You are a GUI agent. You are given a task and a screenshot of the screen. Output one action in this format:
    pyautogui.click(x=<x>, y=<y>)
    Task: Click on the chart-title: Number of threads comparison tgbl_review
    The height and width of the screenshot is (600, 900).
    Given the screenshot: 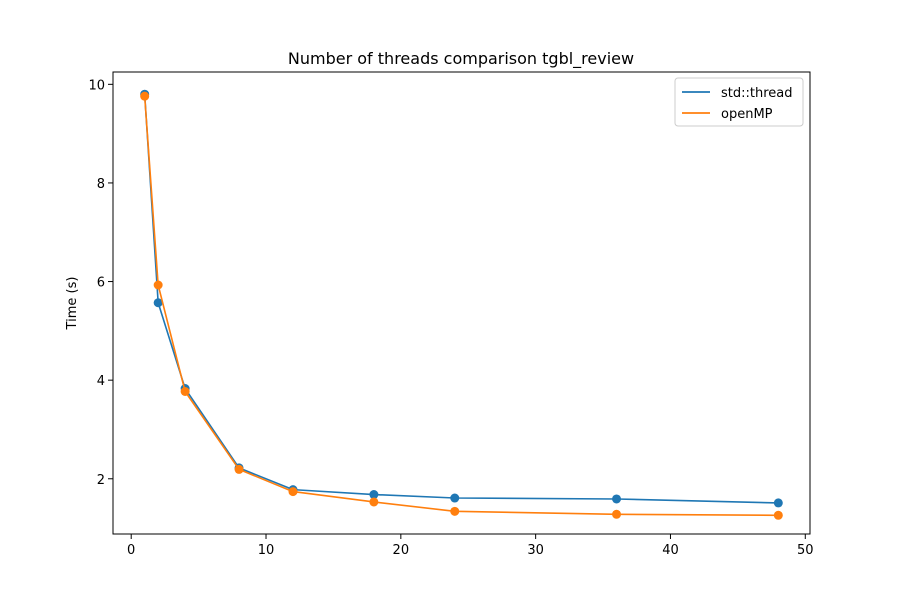 What is the action you would take?
    pyautogui.click(x=461, y=59)
    